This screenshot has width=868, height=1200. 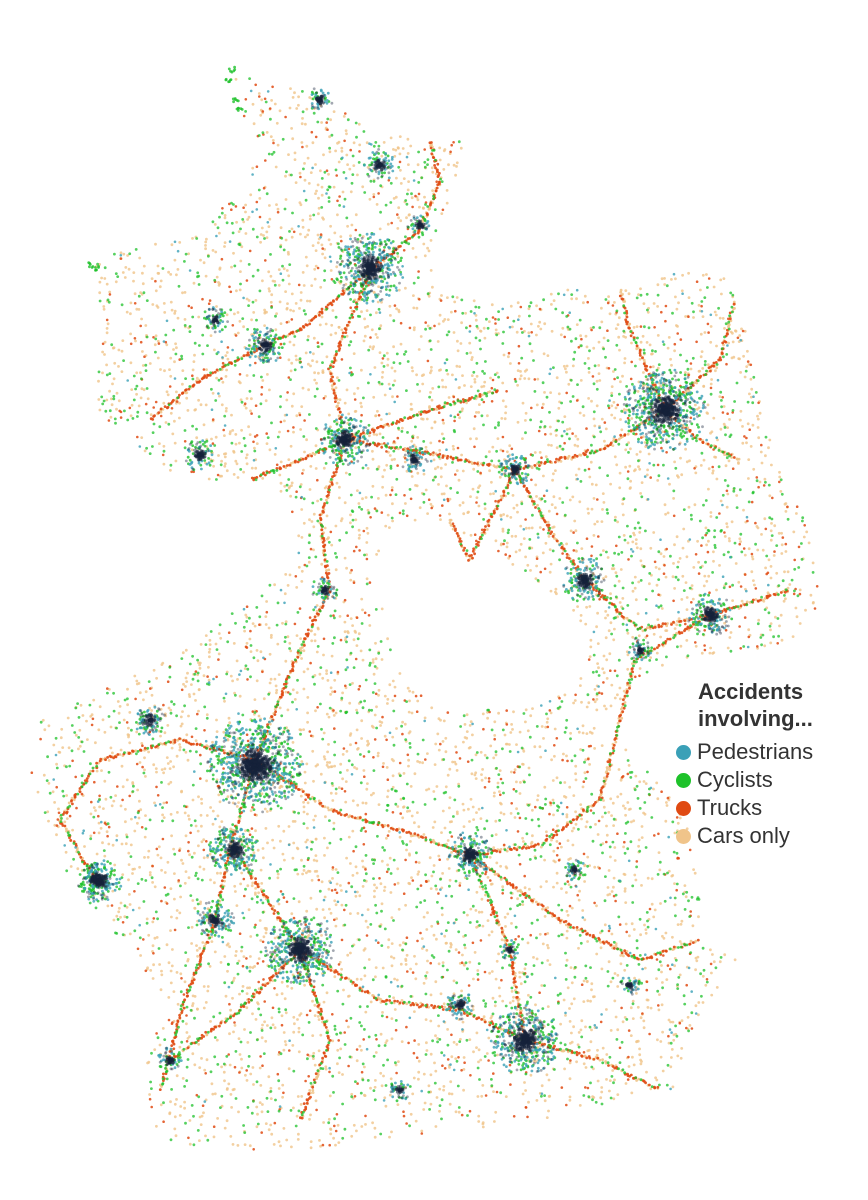 I want to click on legend-label-cars-only: Cars only, so click(x=743, y=835).